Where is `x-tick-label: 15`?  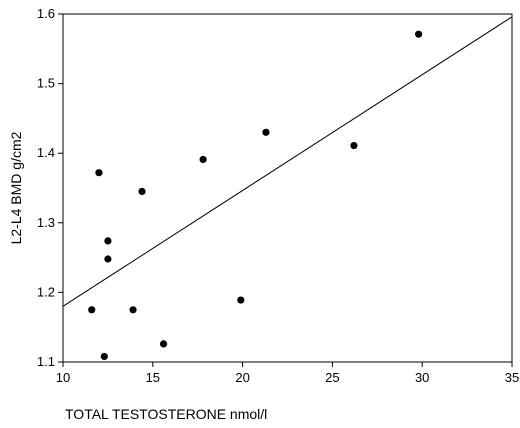 x-tick-label: 15 is located at coordinates (153, 377).